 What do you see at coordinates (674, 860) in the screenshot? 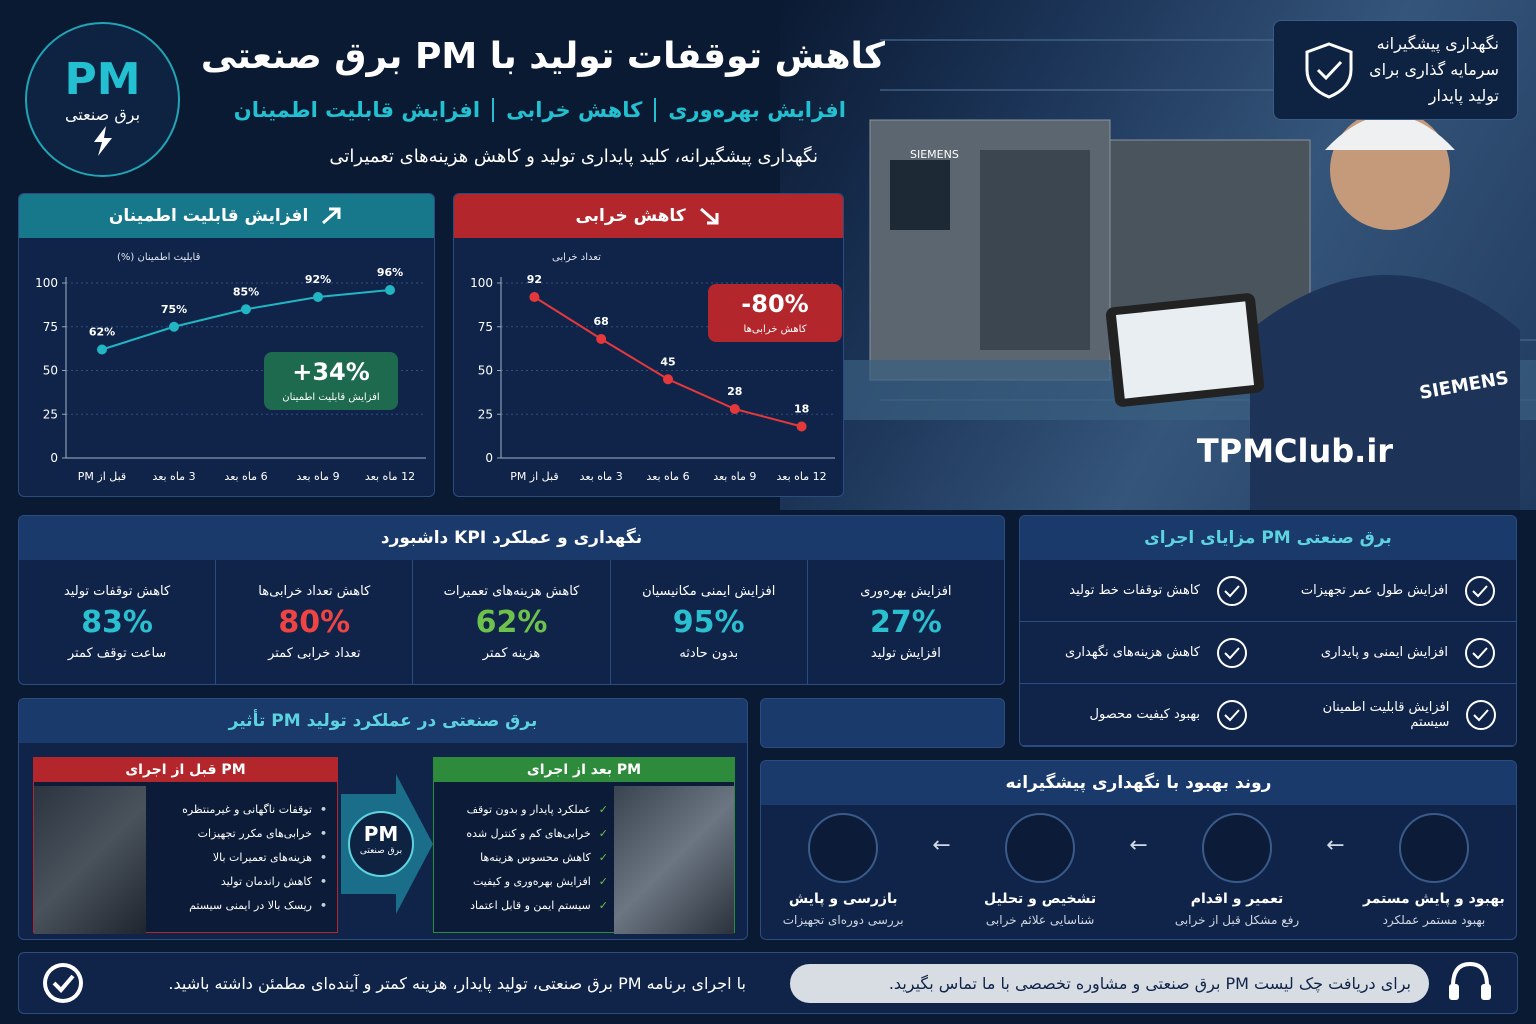
I see `photo-after` at bounding box center [674, 860].